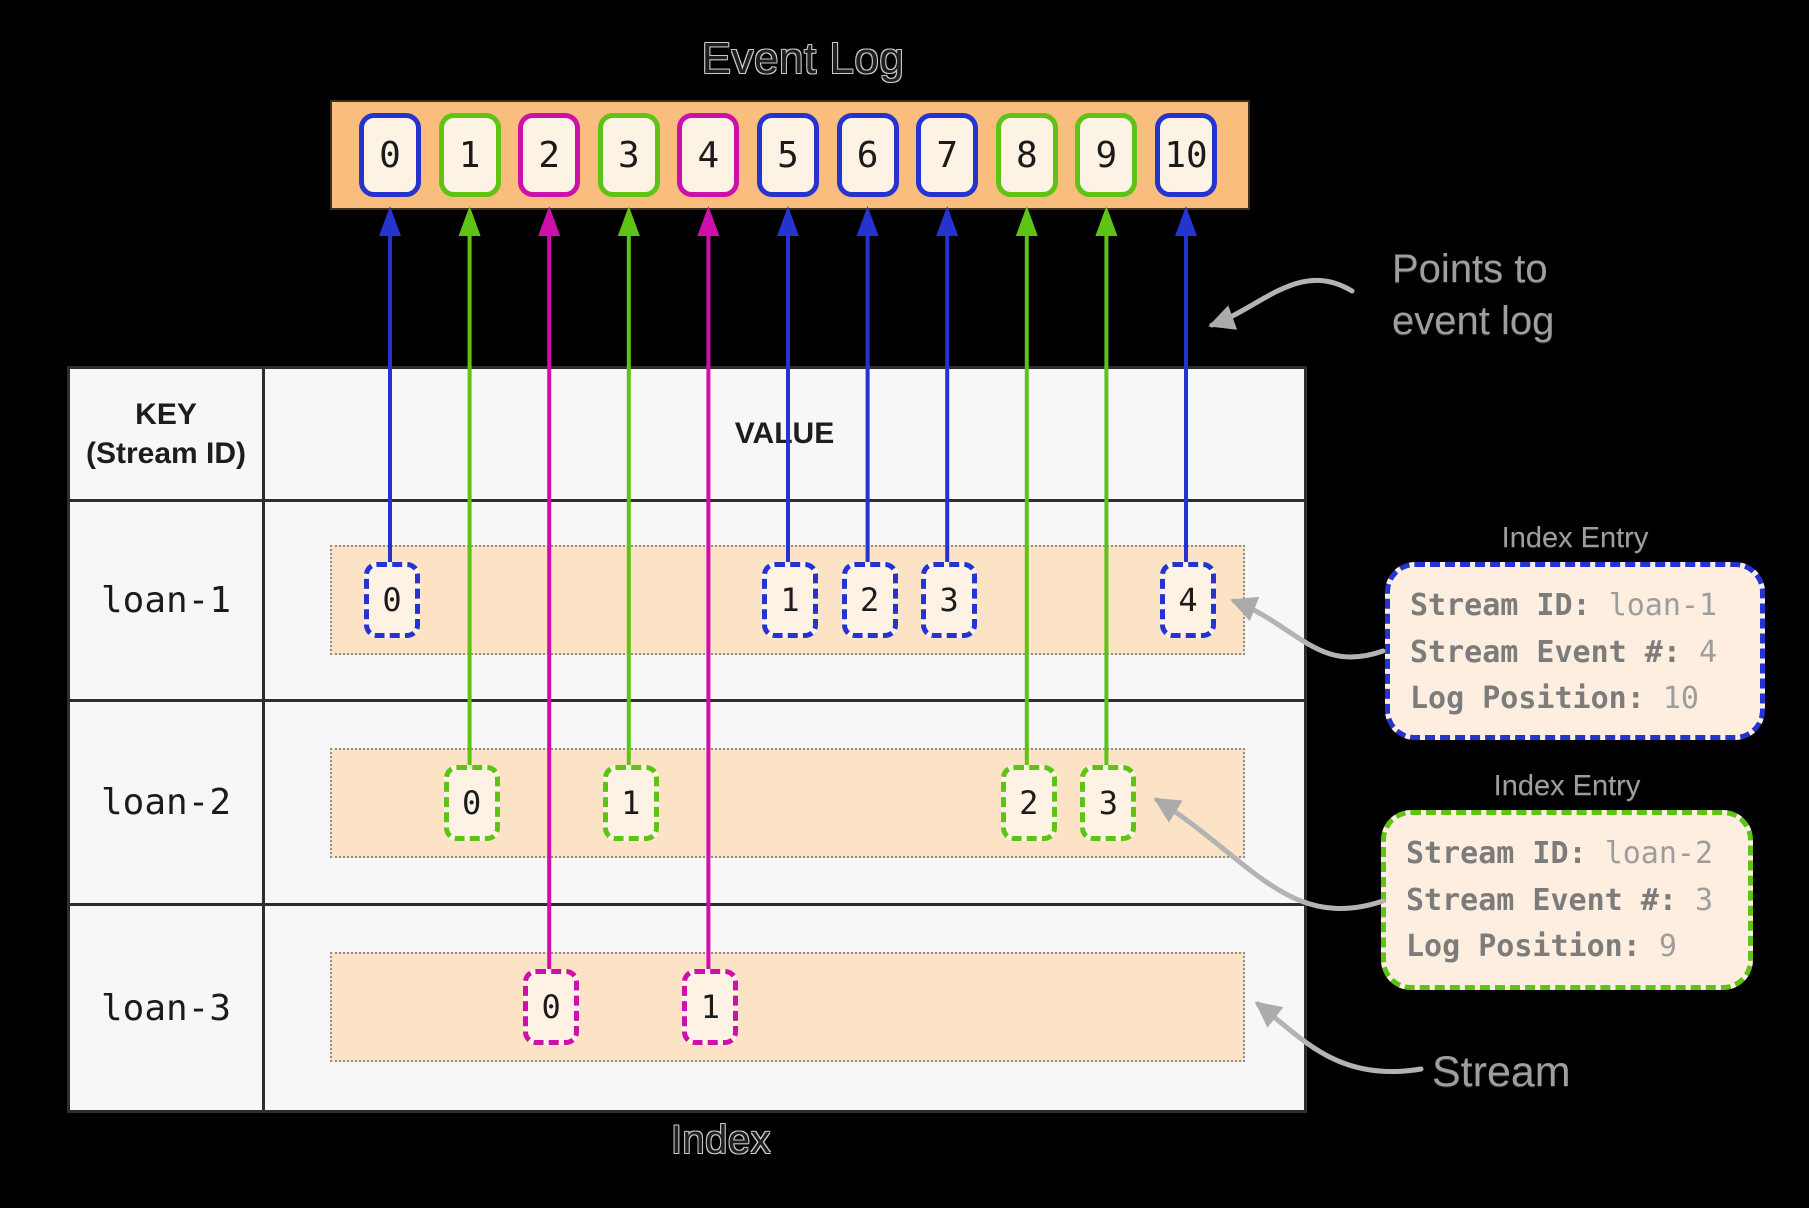  What do you see at coordinates (166, 414) in the screenshot?
I see `key-header-line1: KEY` at bounding box center [166, 414].